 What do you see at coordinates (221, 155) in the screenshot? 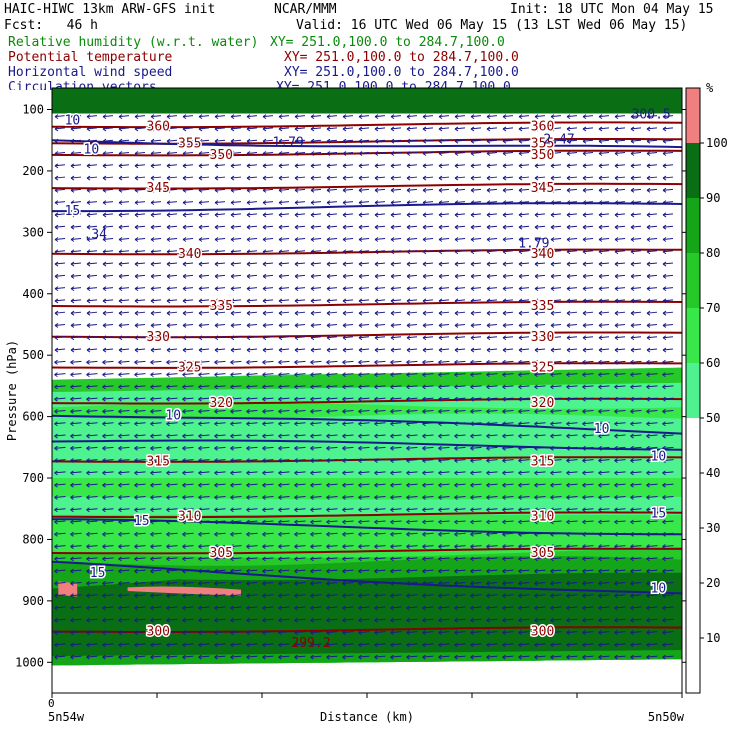
I see `theta-label-350: 350` at bounding box center [221, 155].